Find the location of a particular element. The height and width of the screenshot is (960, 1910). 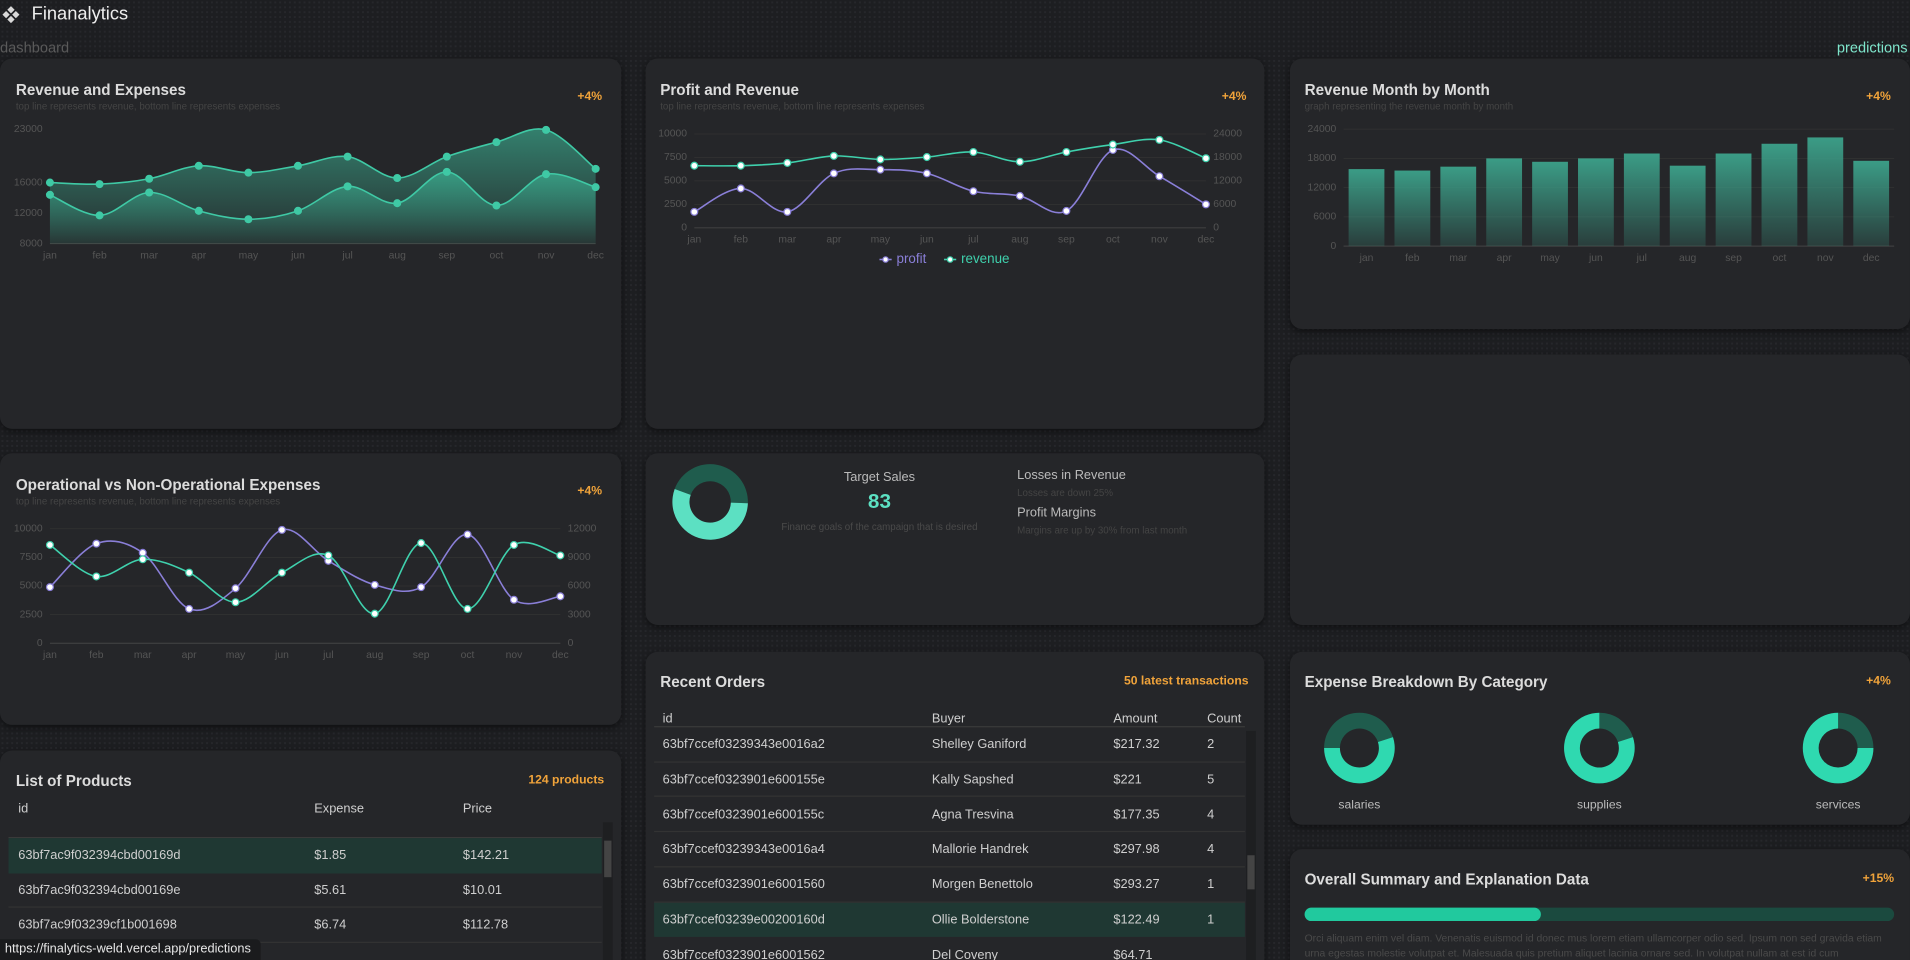

table-cell: $293.27 is located at coordinates (1136, 884).